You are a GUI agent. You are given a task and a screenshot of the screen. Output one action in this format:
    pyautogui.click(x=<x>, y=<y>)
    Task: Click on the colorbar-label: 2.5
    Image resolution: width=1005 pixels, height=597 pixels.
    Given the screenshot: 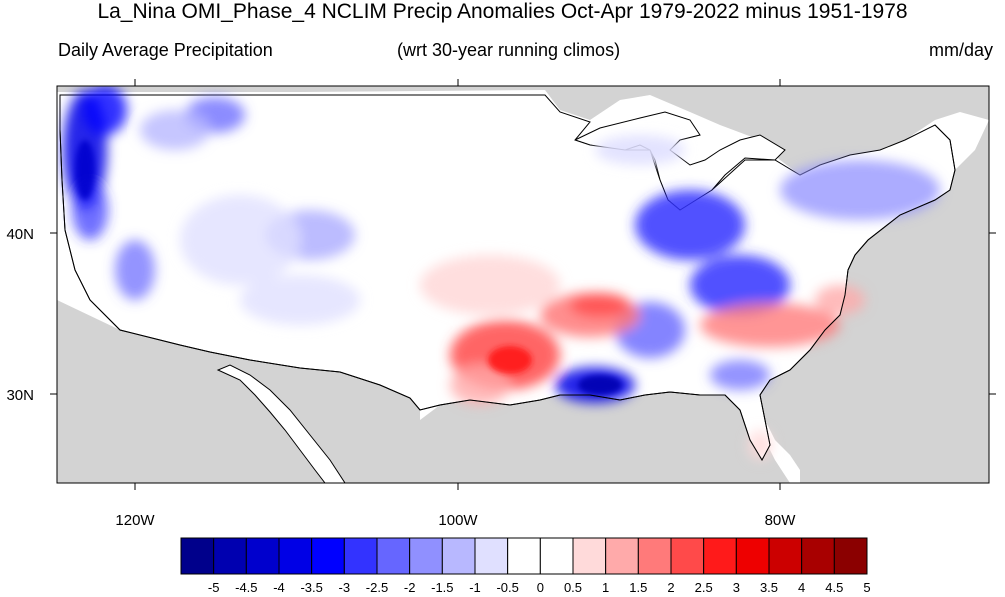 What is the action you would take?
    pyautogui.click(x=704, y=587)
    